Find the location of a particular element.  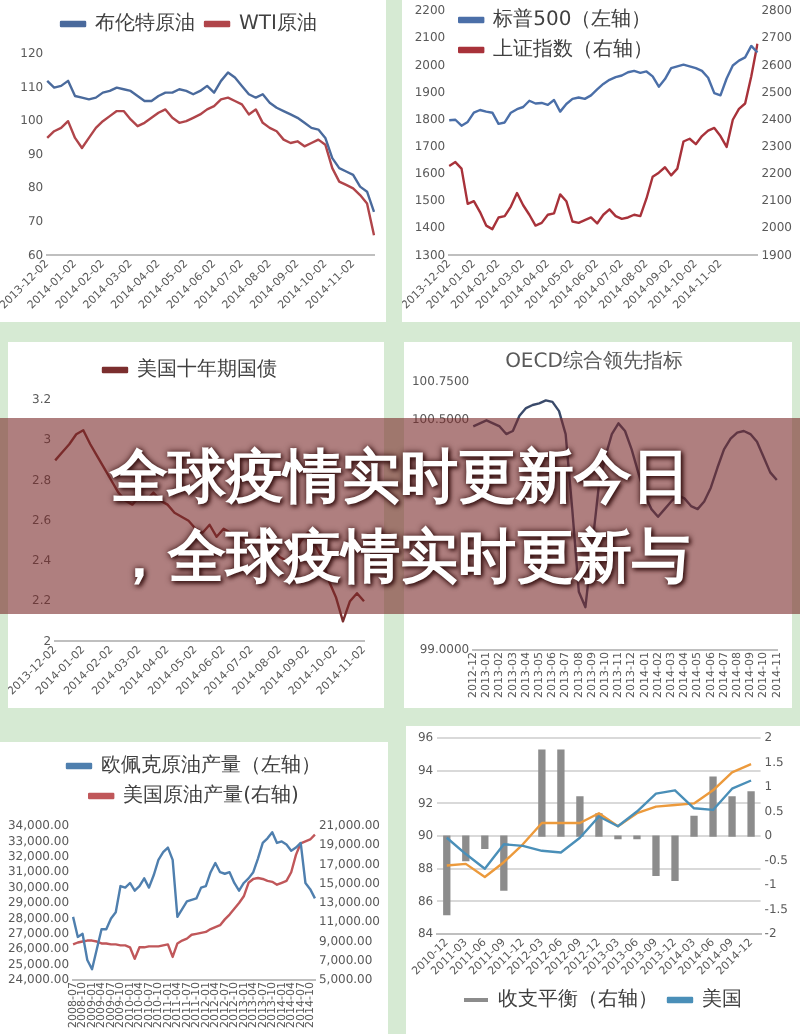

legend-label: 欧佩克原油产量（左轴） is located at coordinates (211, 765).